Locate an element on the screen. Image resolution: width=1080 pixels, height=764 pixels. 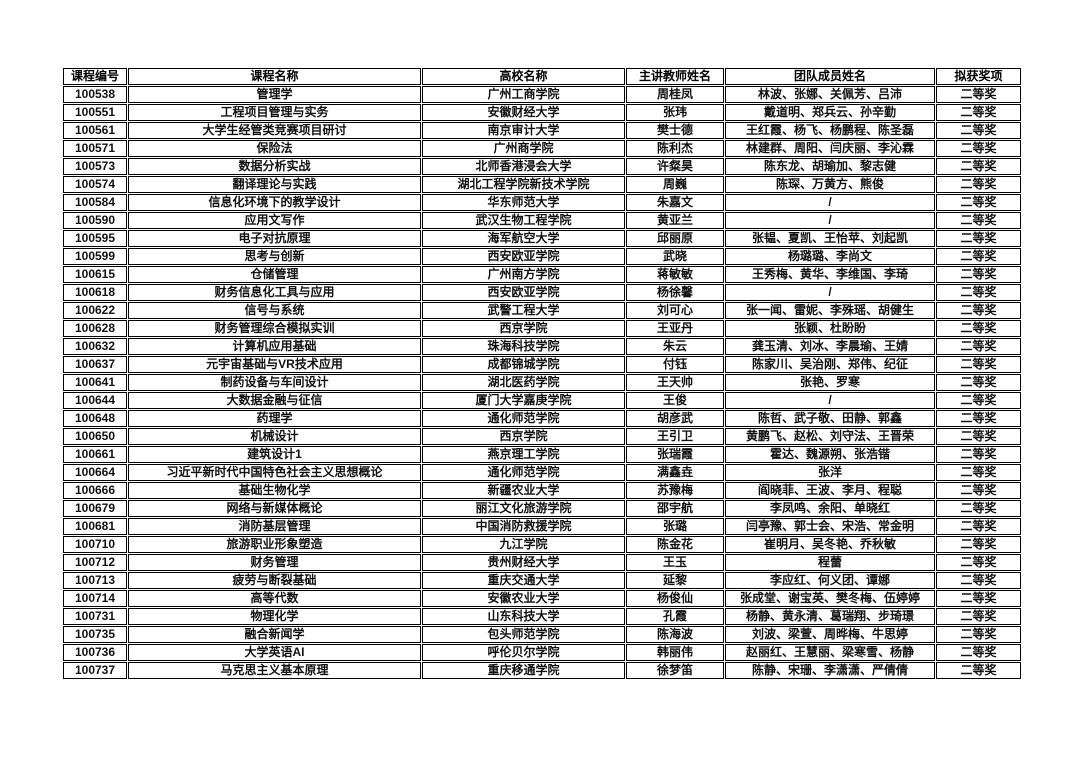
table-cell: 崔明月、吴冬艳、乔秋敏 is located at coordinates (830, 544).